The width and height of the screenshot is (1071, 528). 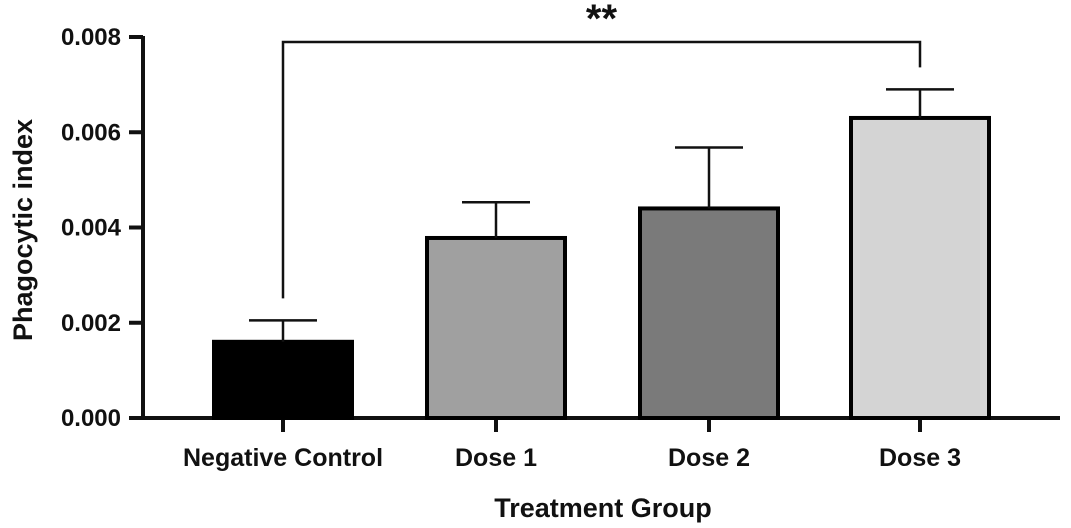 I want to click on x-tick-label: Dose 2, so click(x=709, y=458).